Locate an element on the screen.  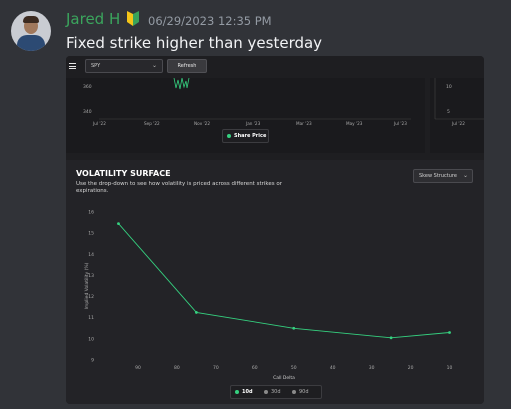
legend-item-10d: 10d is located at coordinates (244, 392).